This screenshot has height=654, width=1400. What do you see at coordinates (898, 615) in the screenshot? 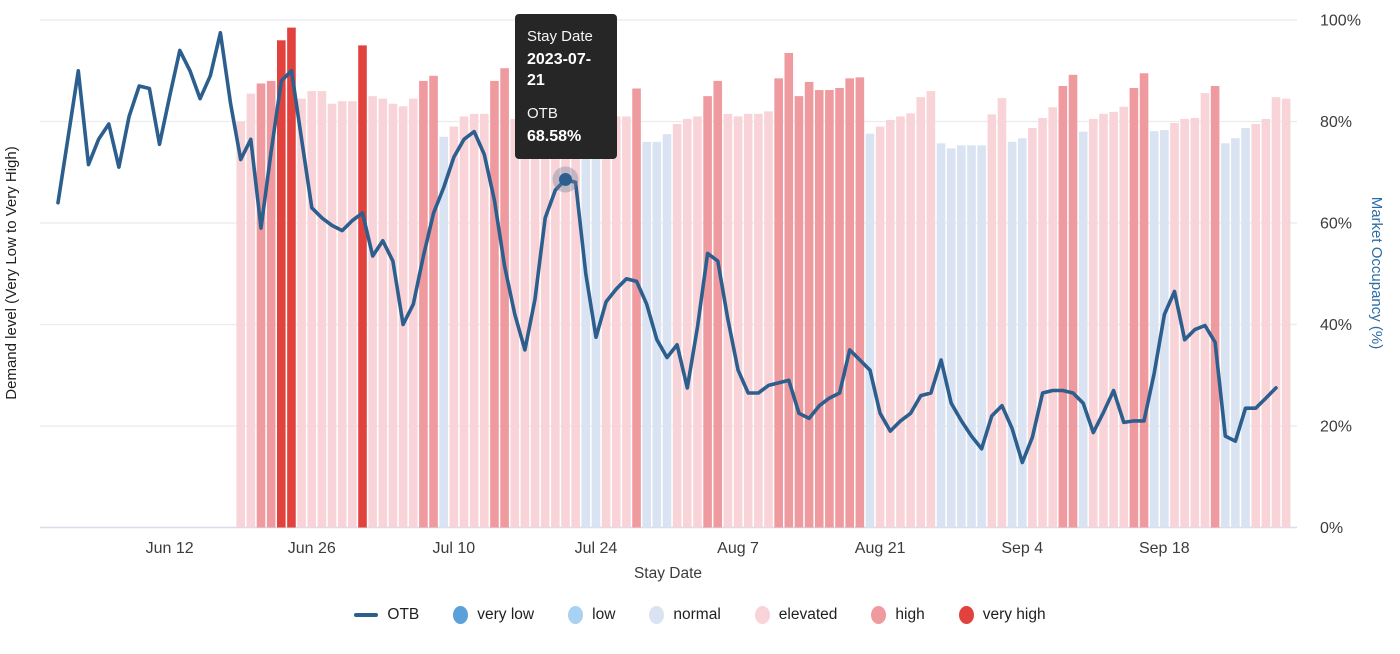
I see `legend-item-high: high` at bounding box center [898, 615].